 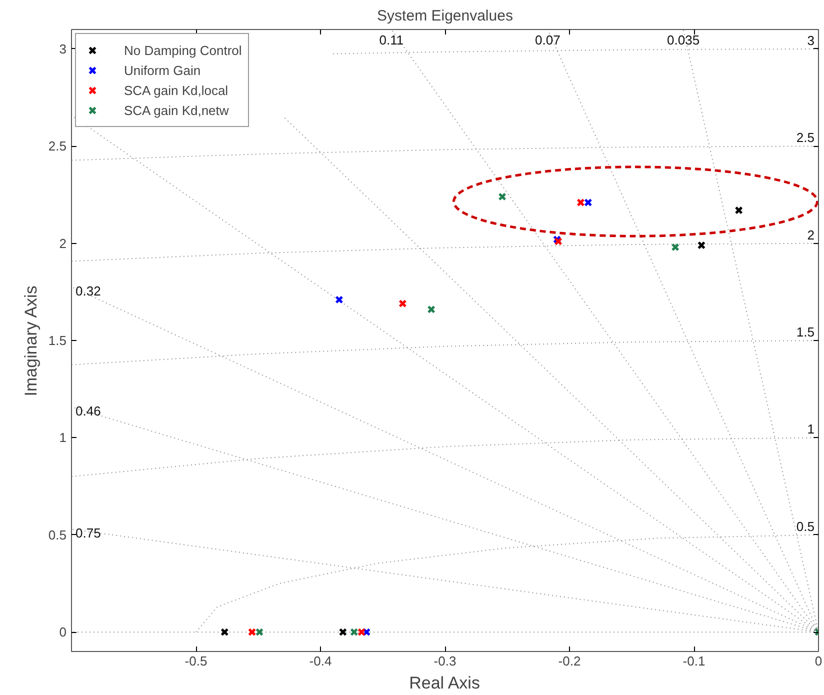 I want to click on legend-label: Uniform Gain, so click(x=162, y=70).